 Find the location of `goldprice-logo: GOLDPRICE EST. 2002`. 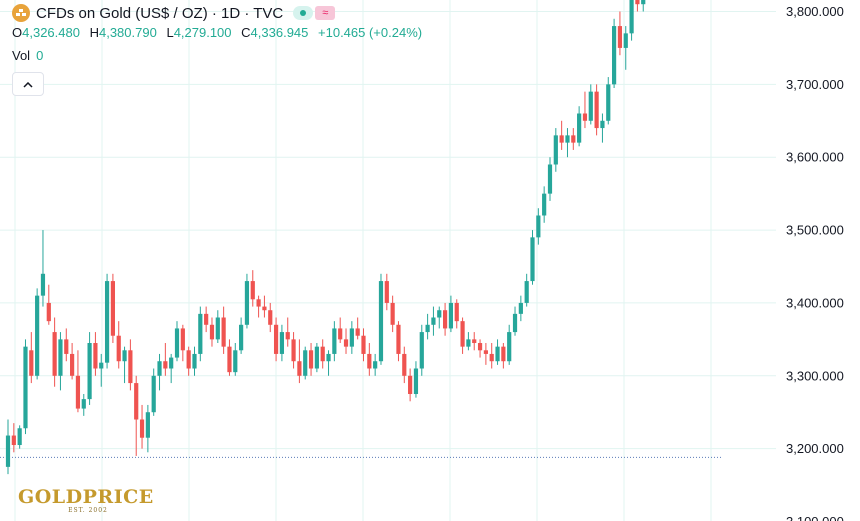

goldprice-logo: GOLDPRICE EST. 2002 is located at coordinates (88, 503).